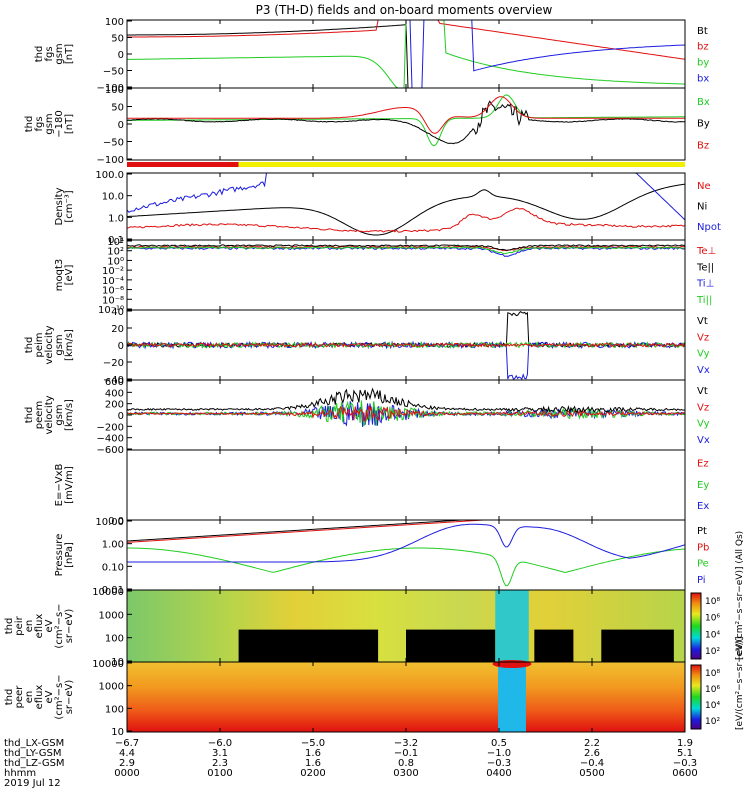 Image resolution: width=750 pixels, height=800 pixels. Describe the element at coordinates (703, 102) in the screenshot. I see `legend-bx: Bx` at that location.